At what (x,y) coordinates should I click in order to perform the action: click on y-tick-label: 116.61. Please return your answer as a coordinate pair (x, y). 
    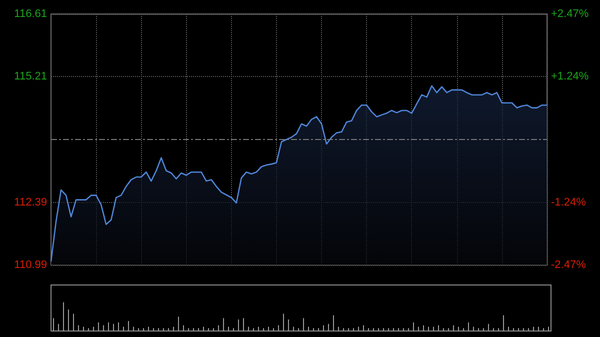
    Looking at the image, I should click on (30, 14).